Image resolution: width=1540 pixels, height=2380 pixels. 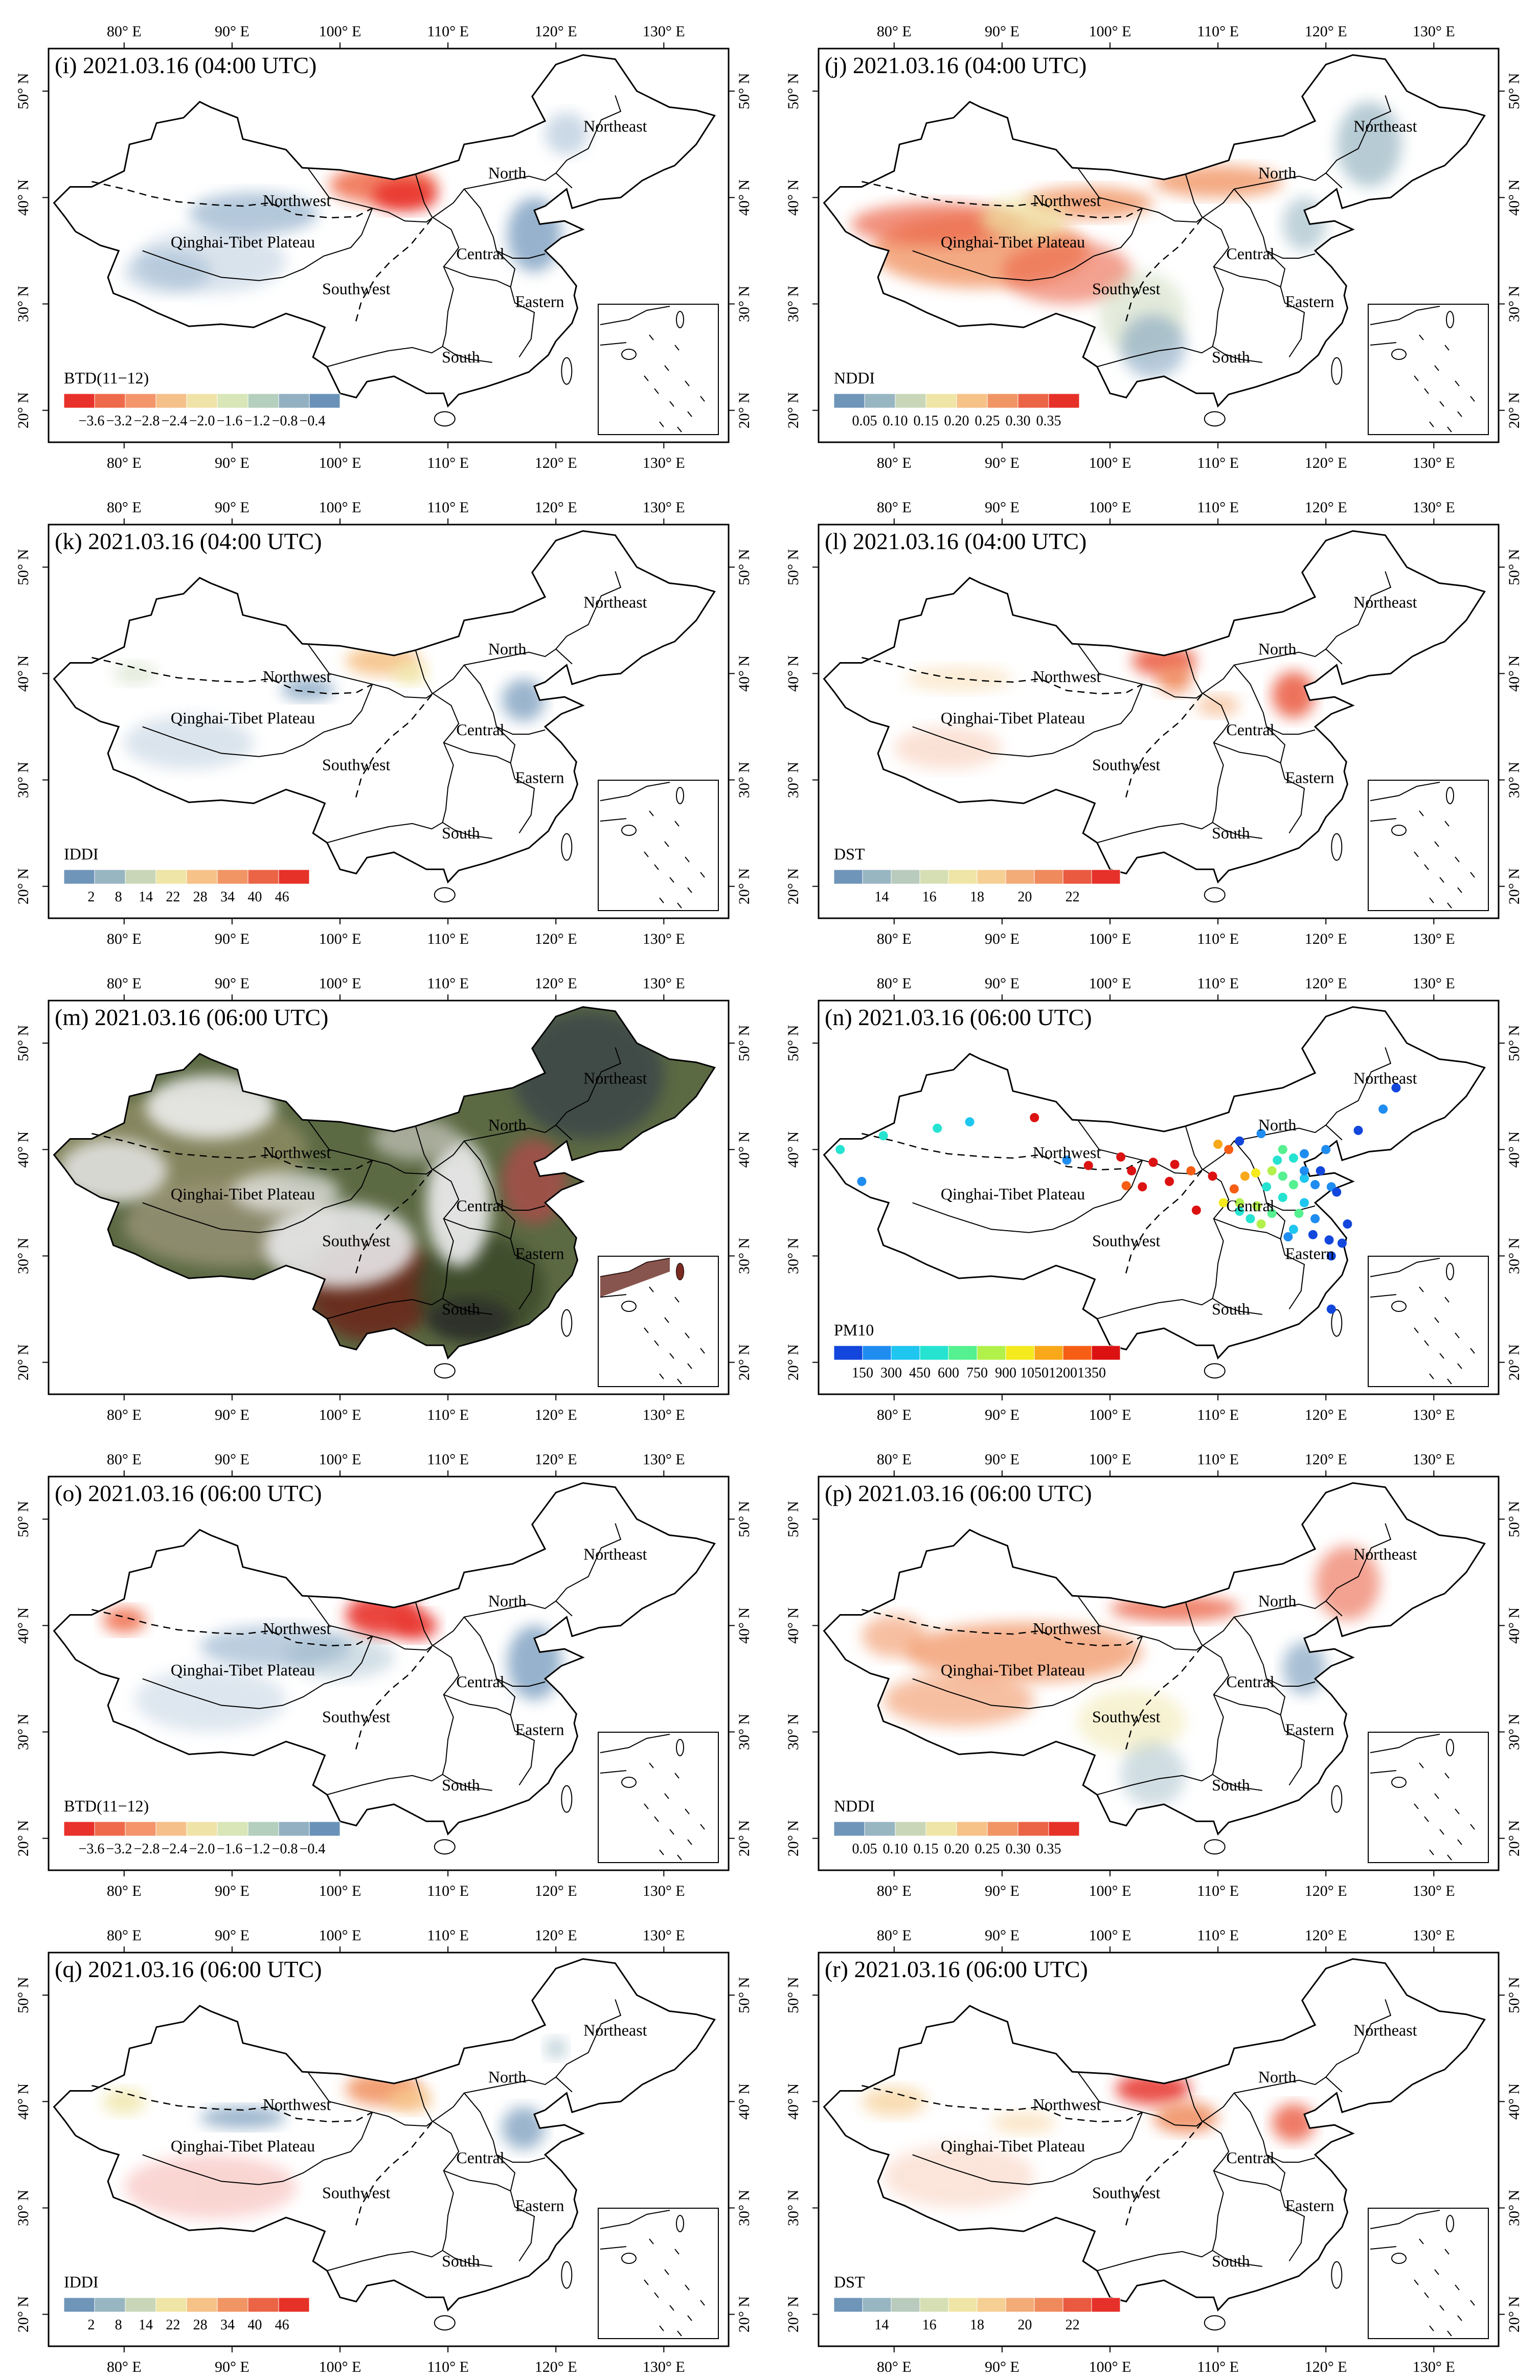 What do you see at coordinates (1337, 847) in the screenshot?
I see `taiwan-island` at bounding box center [1337, 847].